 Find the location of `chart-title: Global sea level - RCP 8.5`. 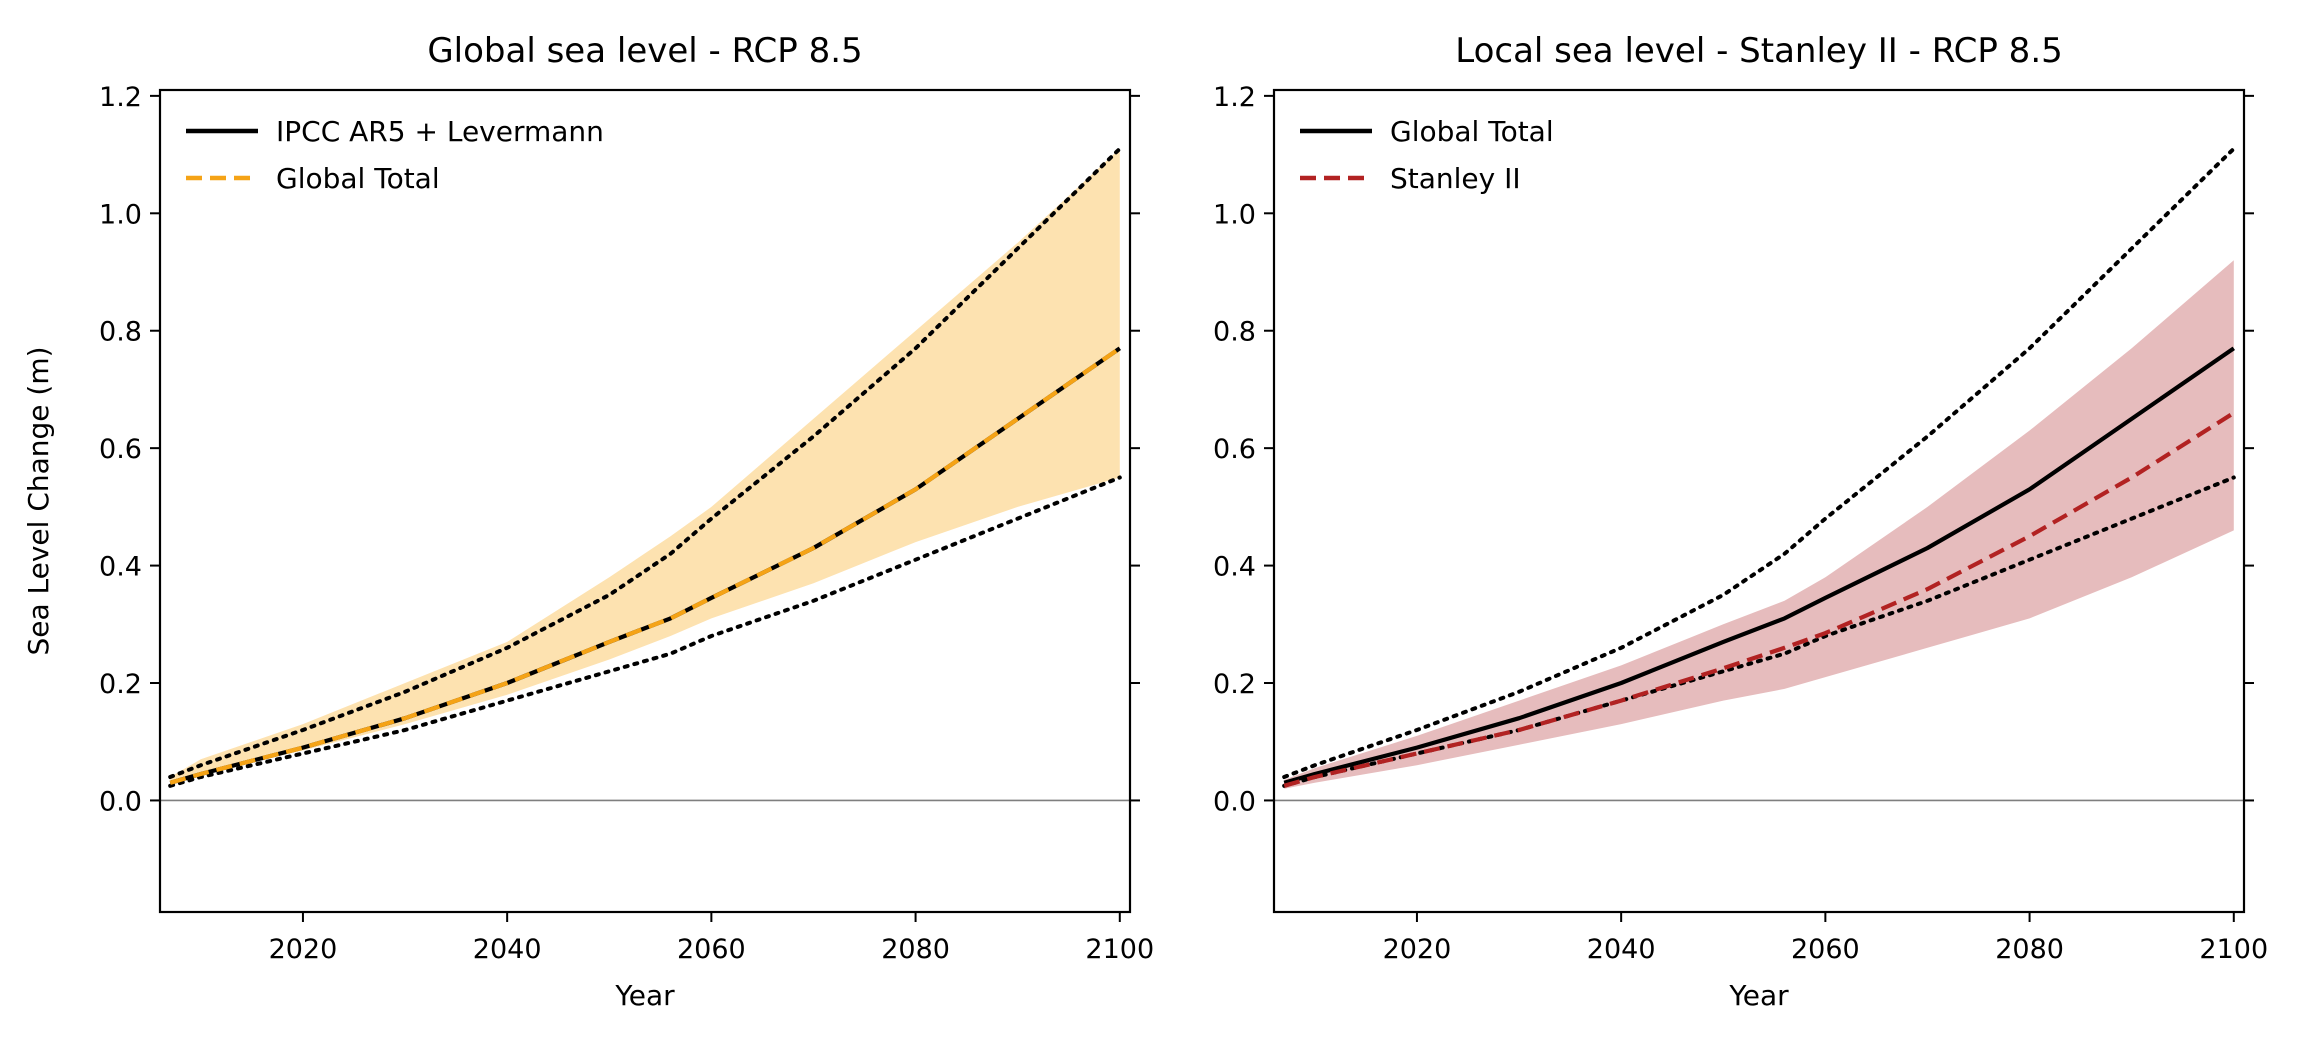

chart-title: Global sea level - RCP 8.5 is located at coordinates (644, 51).